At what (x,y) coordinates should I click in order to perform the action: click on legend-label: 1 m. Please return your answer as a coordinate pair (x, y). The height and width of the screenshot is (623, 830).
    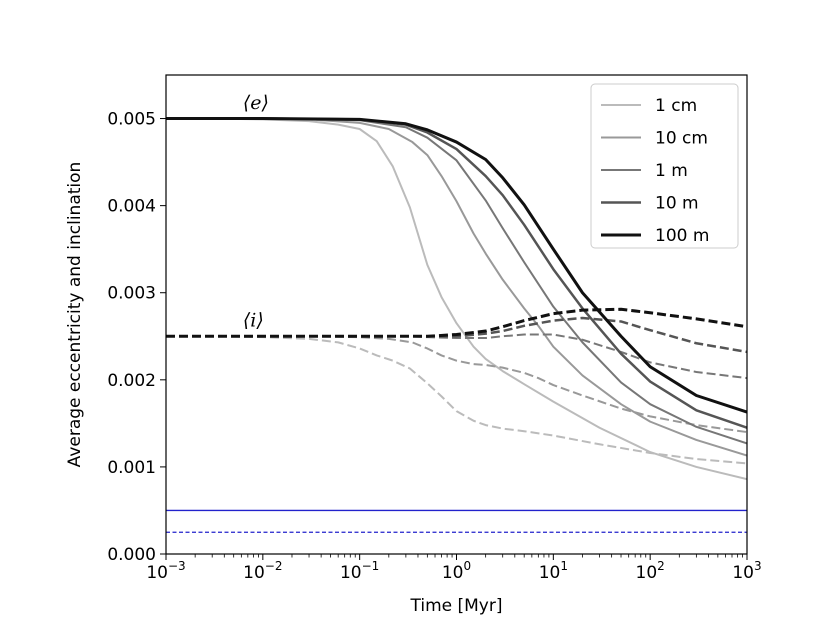
    Looking at the image, I should click on (671, 171).